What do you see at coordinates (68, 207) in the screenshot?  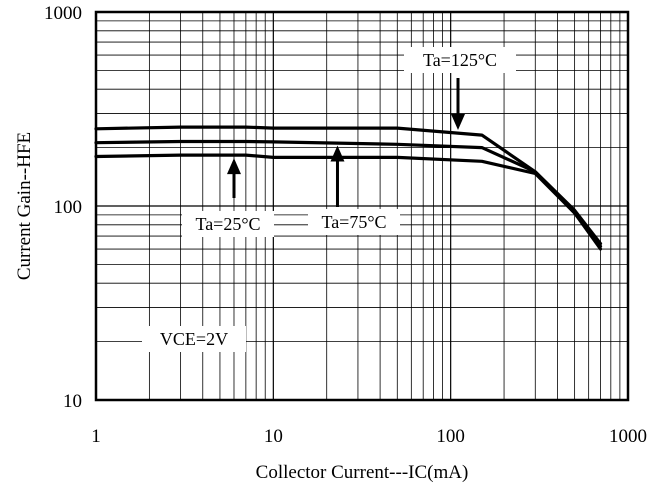 I see `y-tick-label: 100` at bounding box center [68, 207].